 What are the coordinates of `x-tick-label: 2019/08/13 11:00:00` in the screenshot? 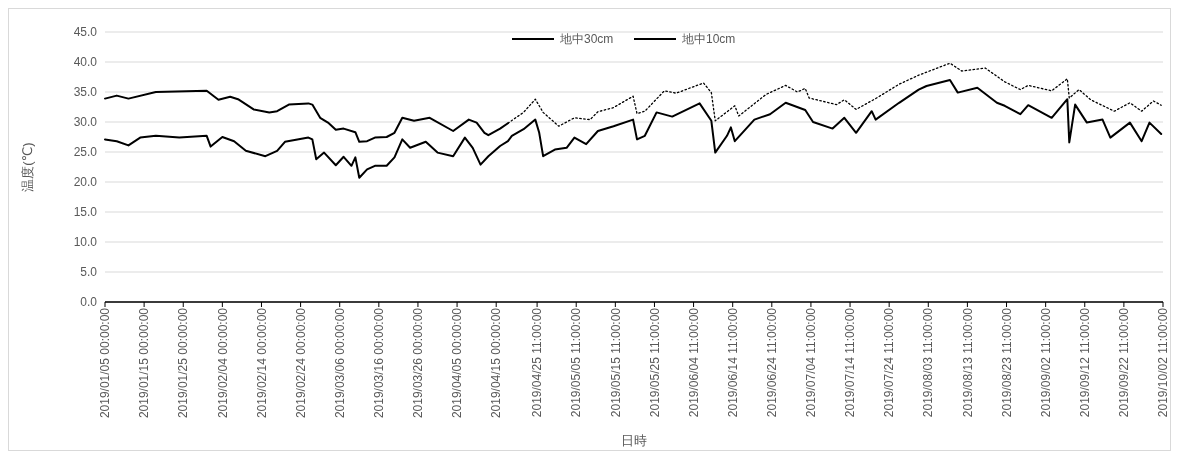 It's located at (967, 362).